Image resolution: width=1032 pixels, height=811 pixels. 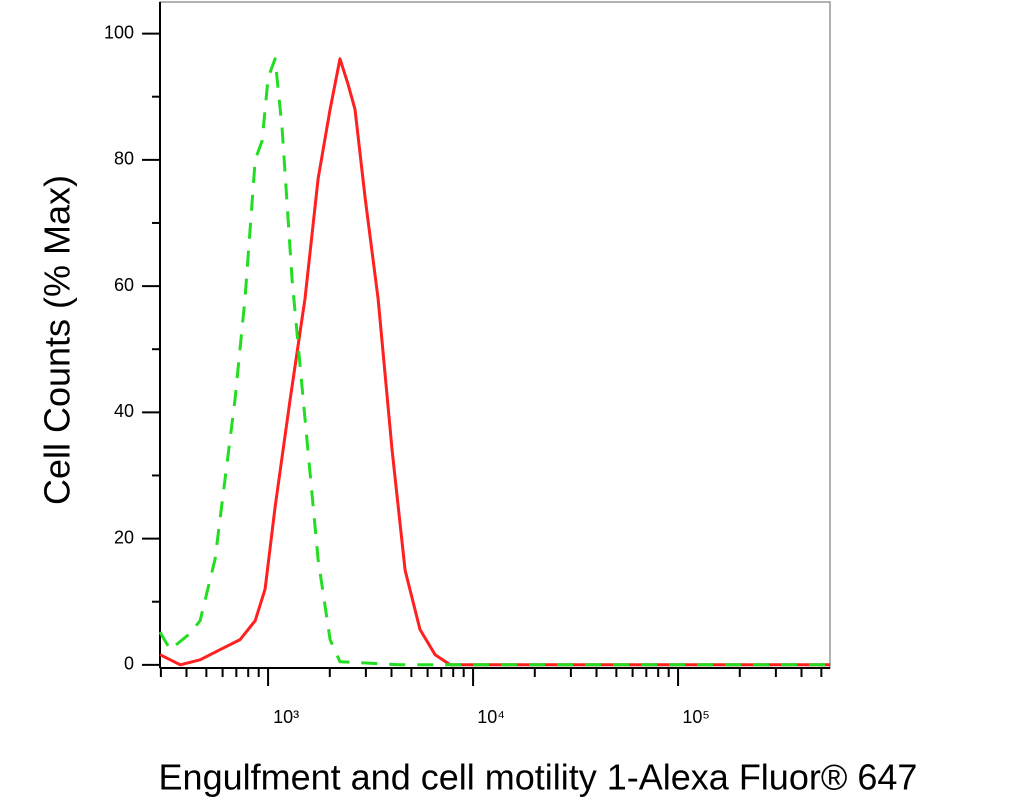 What do you see at coordinates (491, 717) in the screenshot?
I see `x-tick-label: 10⁴` at bounding box center [491, 717].